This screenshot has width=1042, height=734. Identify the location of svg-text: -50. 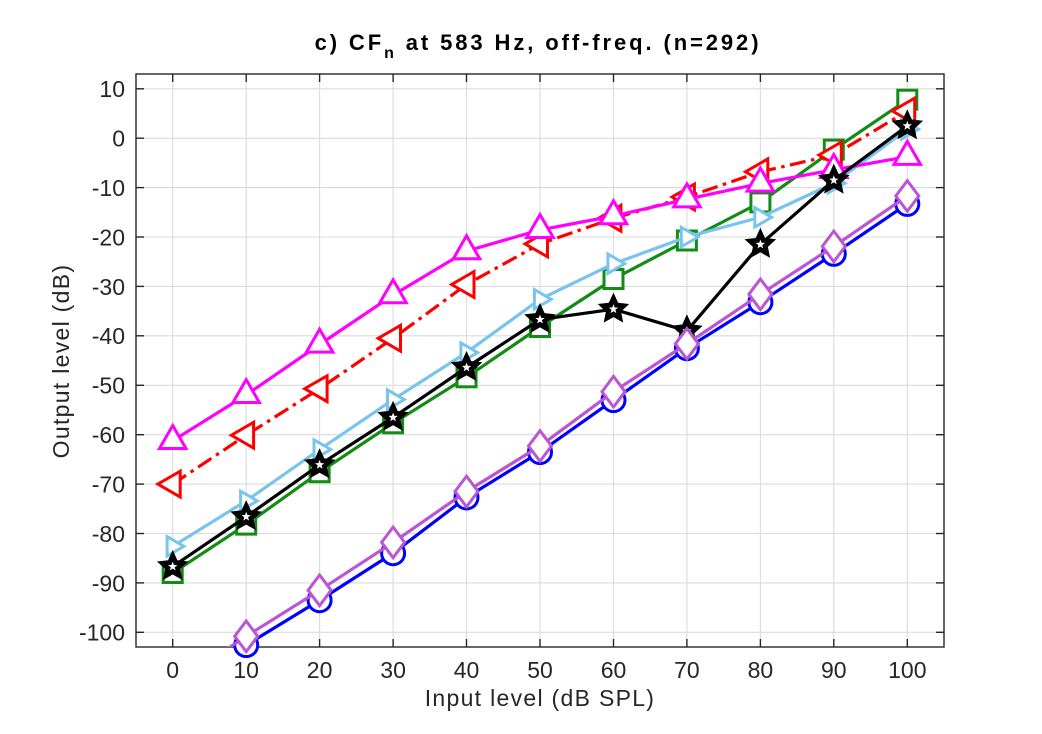
(108, 386).